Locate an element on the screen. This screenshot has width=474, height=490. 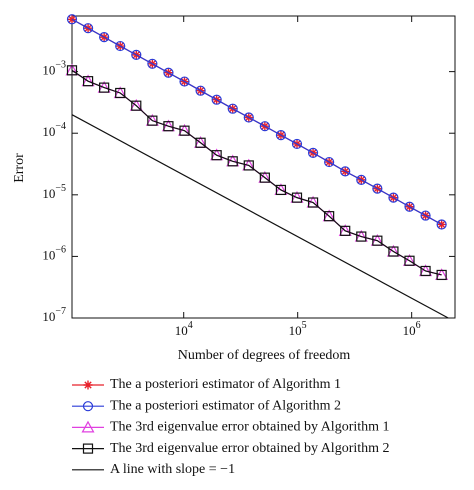
x-axis-label: Number of degrees of freedom is located at coordinates (264, 355).